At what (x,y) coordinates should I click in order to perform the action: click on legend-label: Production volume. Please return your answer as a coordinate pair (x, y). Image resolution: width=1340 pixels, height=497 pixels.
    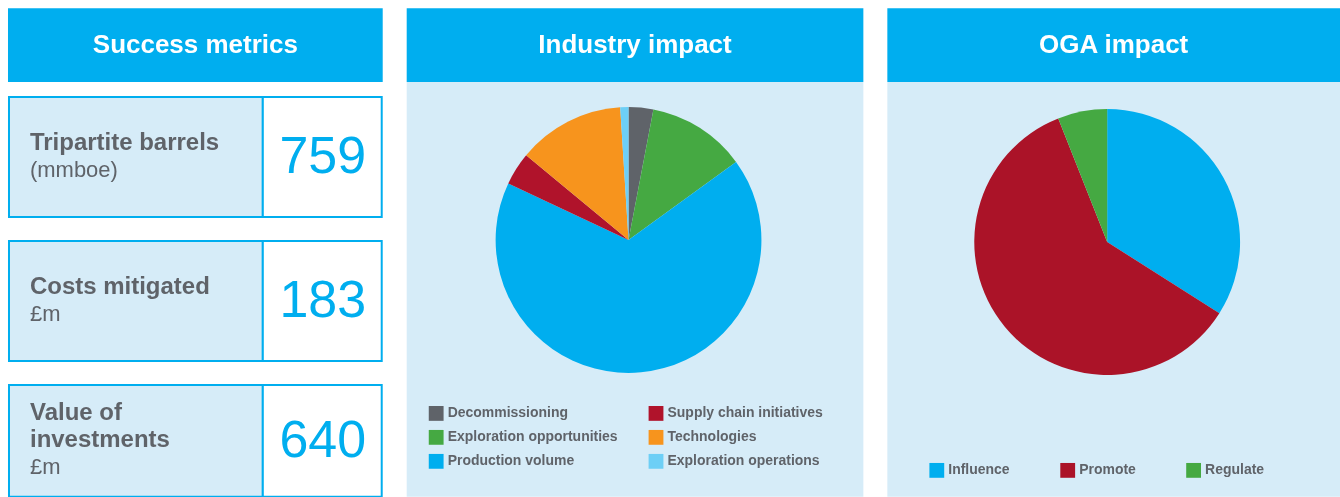
    Looking at the image, I should click on (511, 460).